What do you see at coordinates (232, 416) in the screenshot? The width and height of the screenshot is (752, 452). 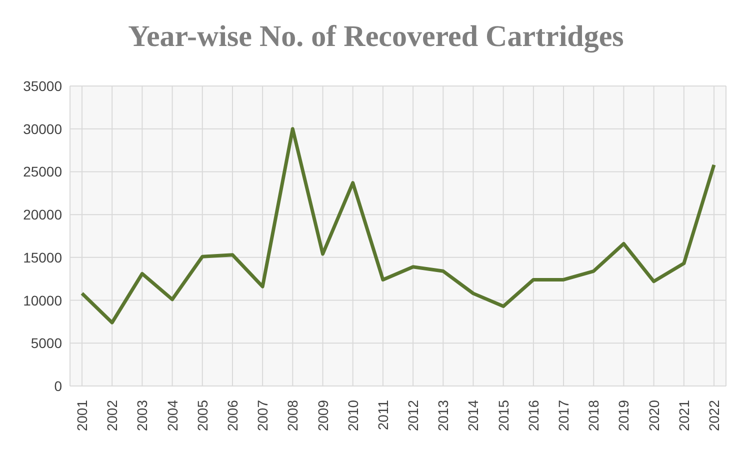 I see `x-tick-label: 2006` at bounding box center [232, 416].